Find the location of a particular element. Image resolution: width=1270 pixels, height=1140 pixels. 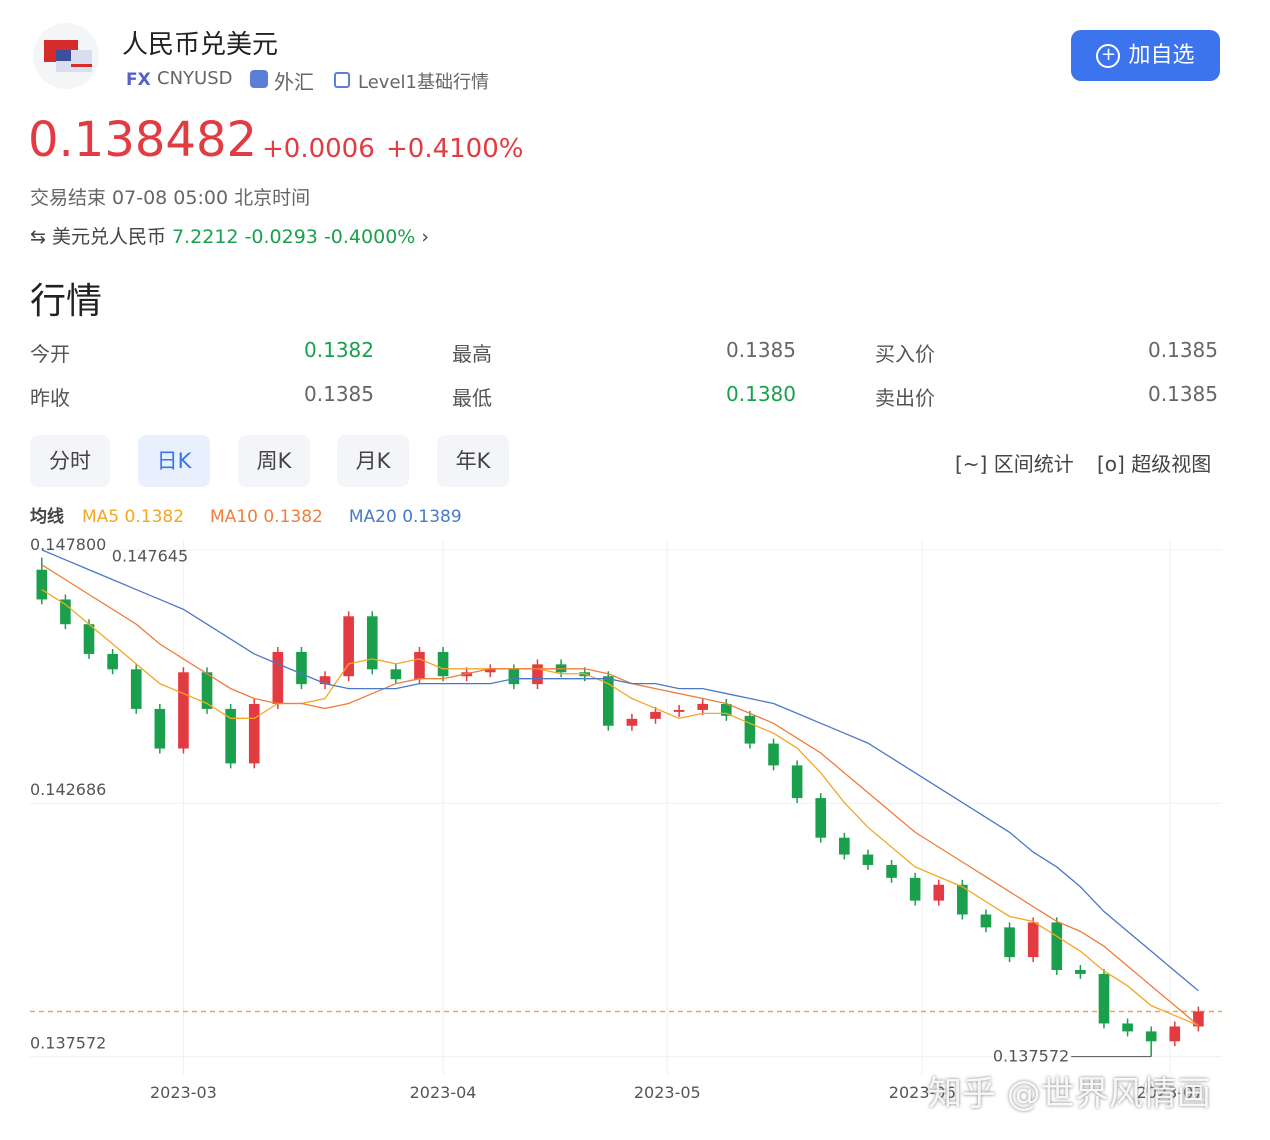

legend-name: MA20 is located at coordinates (372, 517).